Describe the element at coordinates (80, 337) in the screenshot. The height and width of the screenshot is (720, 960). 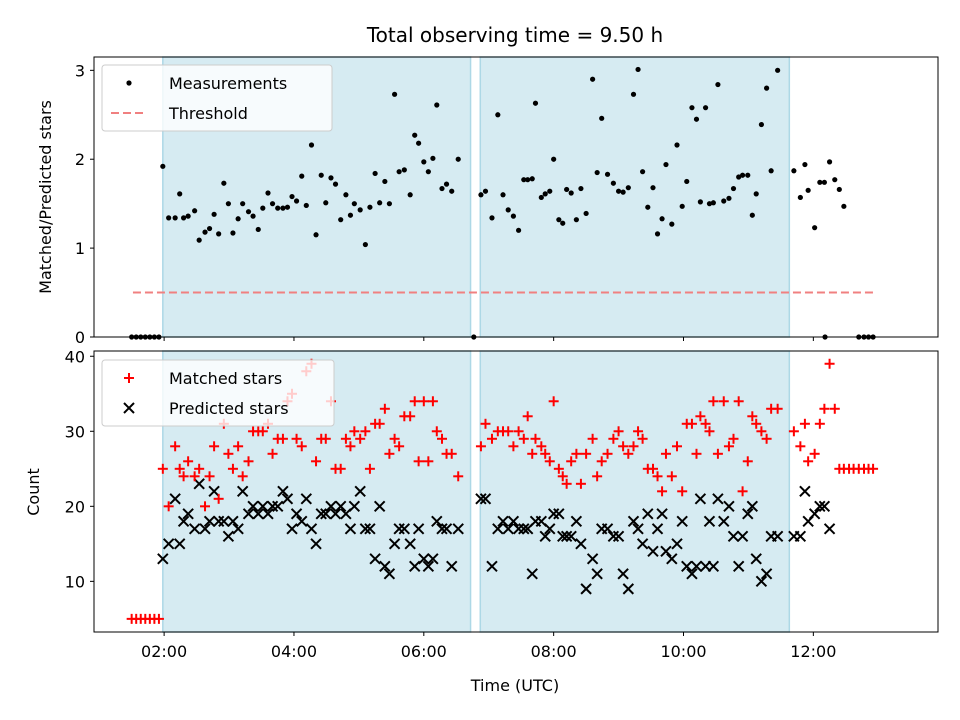
I see `y-tick-label: 0` at that location.